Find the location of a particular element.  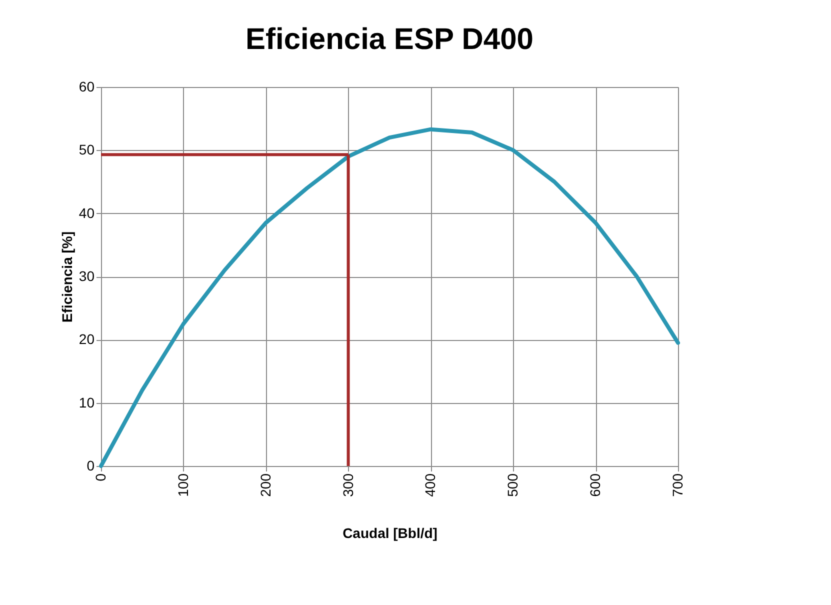

y-tick-label: 10 is located at coordinates (86, 402).